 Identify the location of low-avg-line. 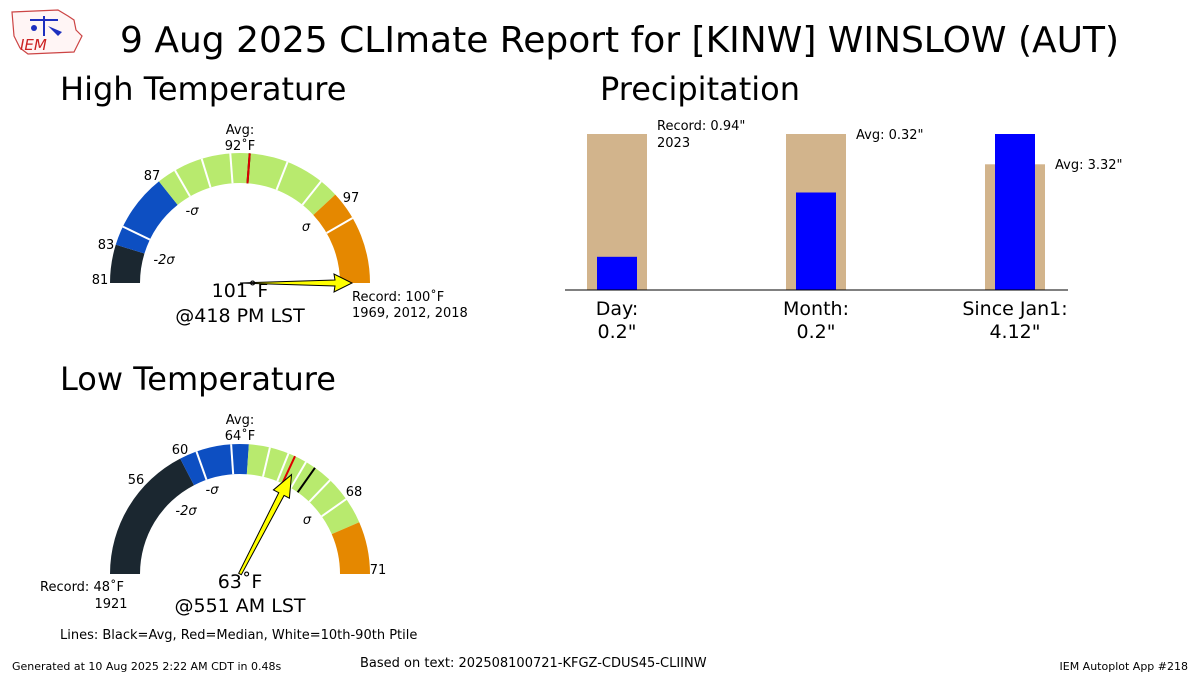
(306, 480).